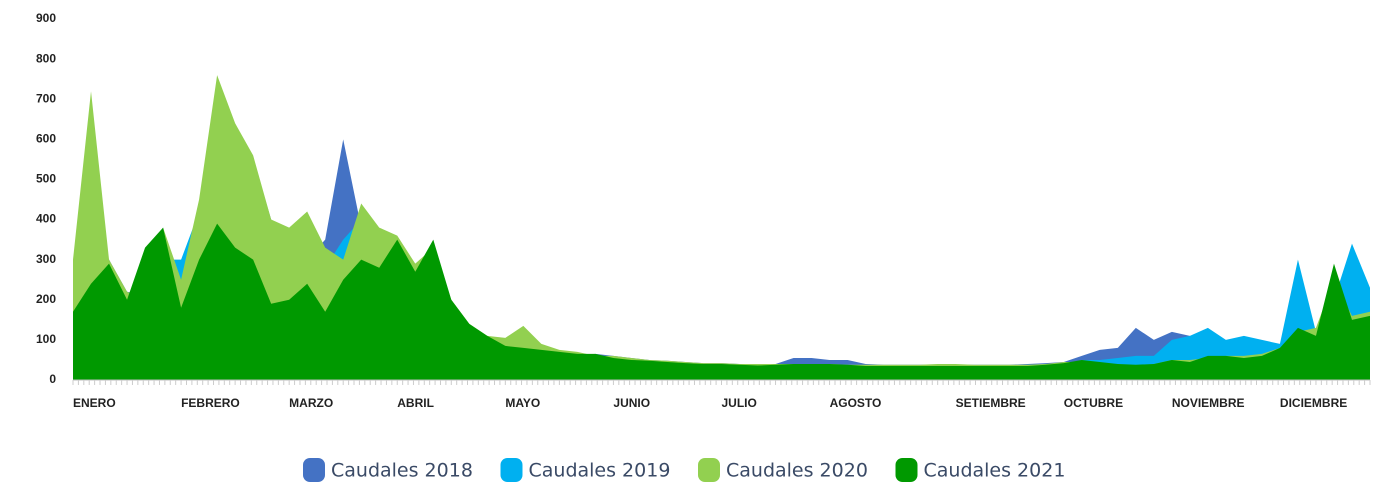 The height and width of the screenshot is (489, 1396). What do you see at coordinates (46, 179) in the screenshot?
I see `y-tick-label: 500` at bounding box center [46, 179].